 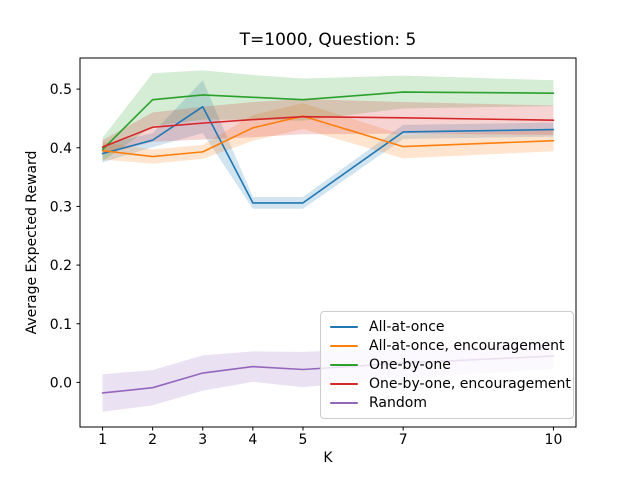 What do you see at coordinates (410, 364) in the screenshot?
I see `legend-label: One-by-one` at bounding box center [410, 364].